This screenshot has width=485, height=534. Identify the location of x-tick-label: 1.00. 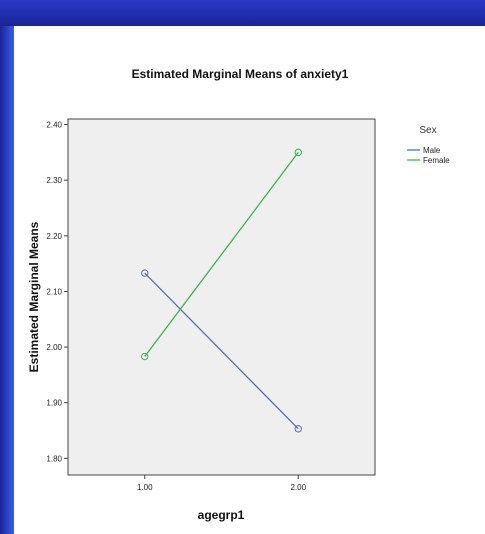
(145, 487).